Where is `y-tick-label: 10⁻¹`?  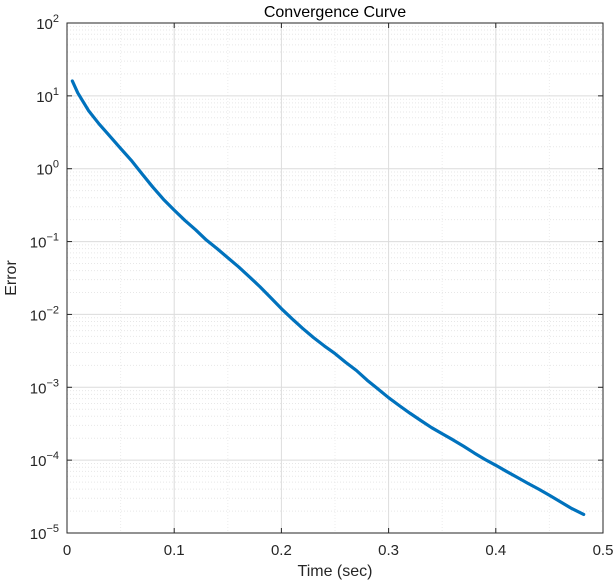
y-tick-label: 10⁻¹ is located at coordinates (44, 242).